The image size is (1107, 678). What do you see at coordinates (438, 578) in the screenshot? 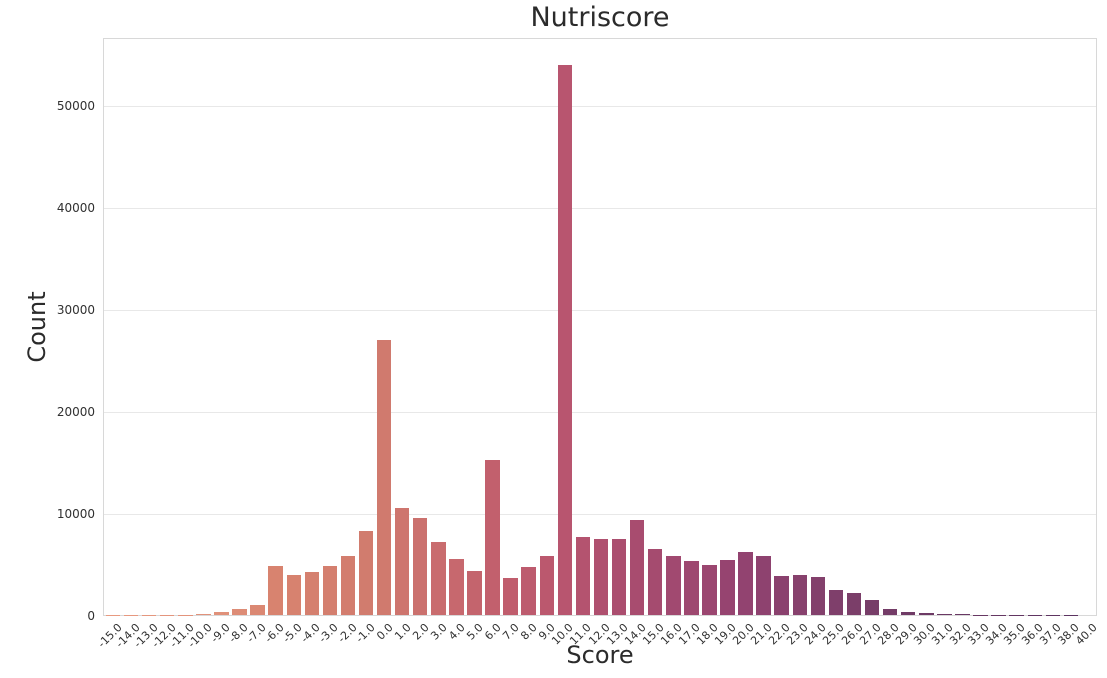
I see `bar-3.0` at bounding box center [438, 578].